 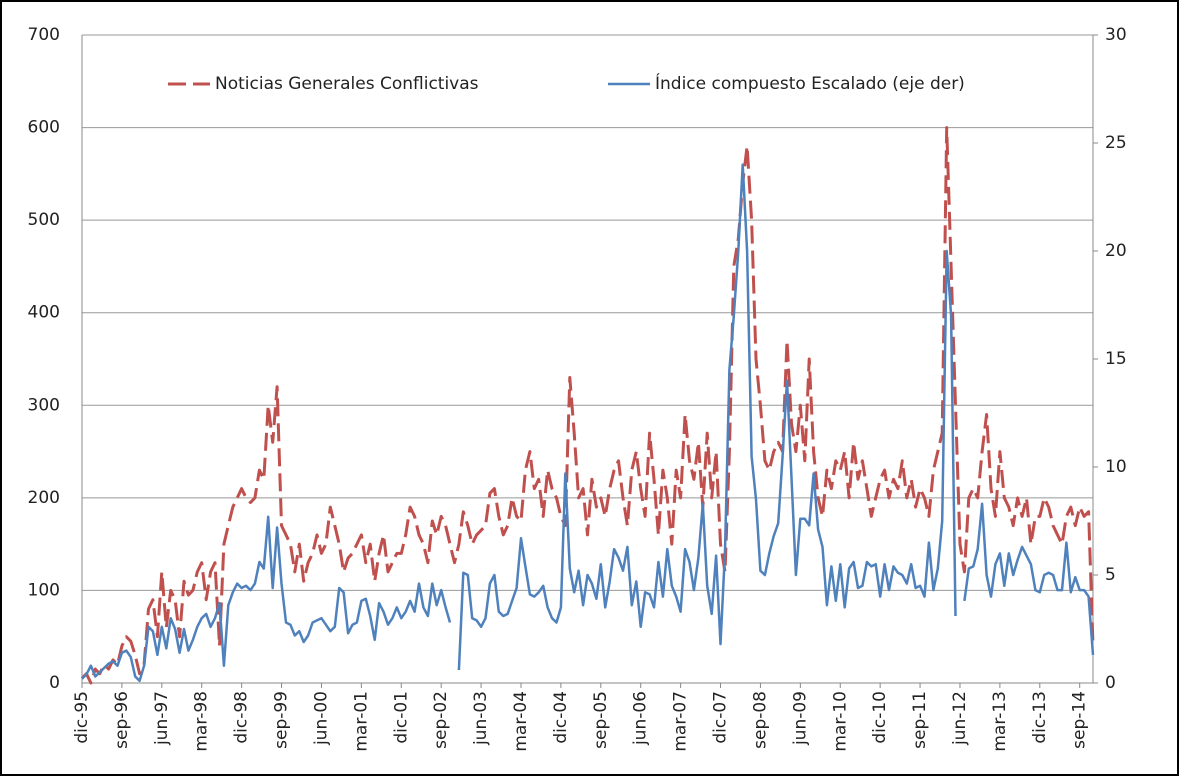 I want to click on y-tick-label: 500, so click(x=44, y=220).